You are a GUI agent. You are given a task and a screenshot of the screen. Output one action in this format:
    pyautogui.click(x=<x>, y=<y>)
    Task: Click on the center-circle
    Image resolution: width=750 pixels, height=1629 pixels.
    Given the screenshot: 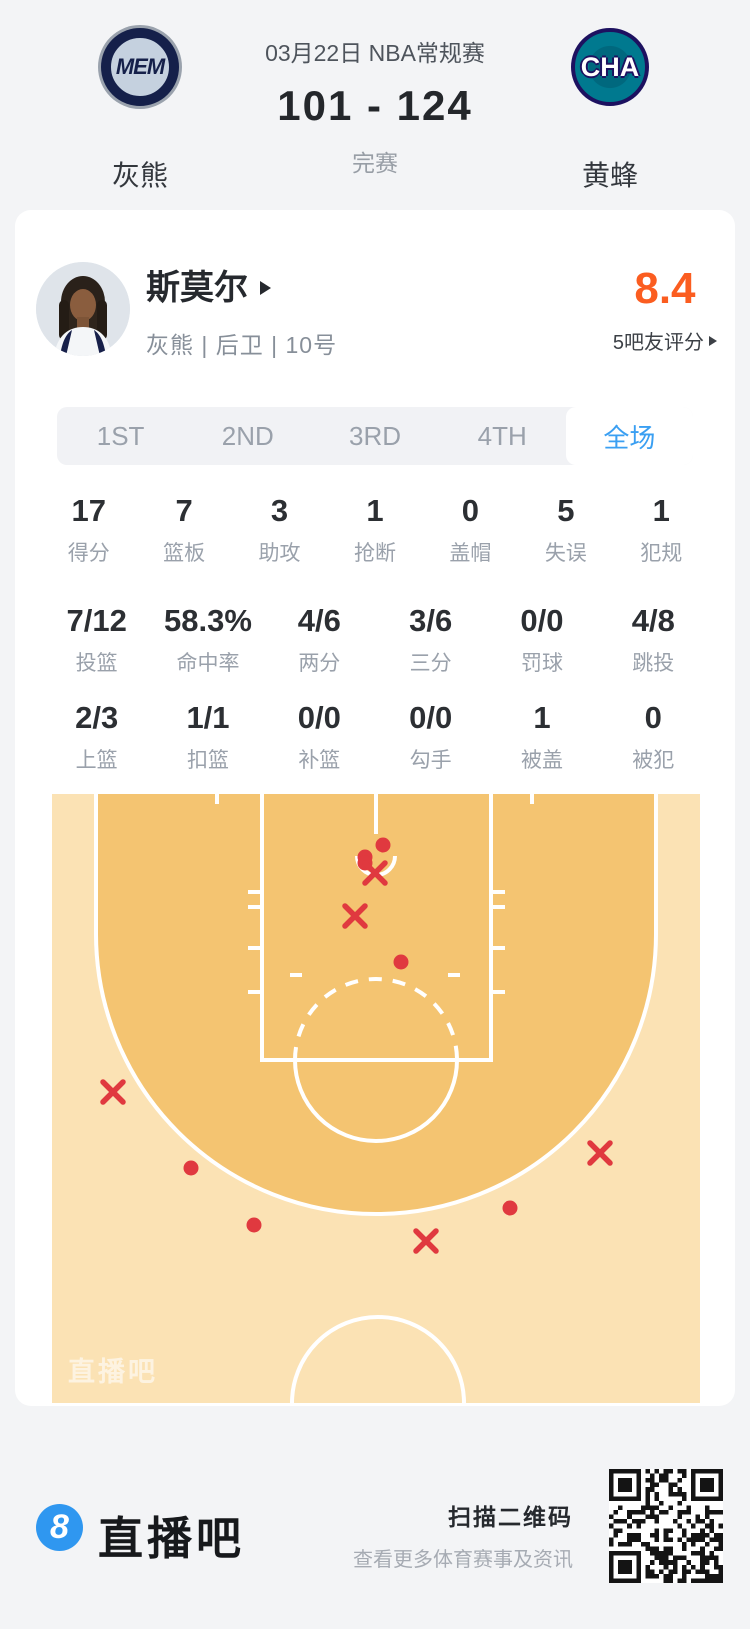 What is the action you would take?
    pyautogui.click(x=378, y=1359)
    